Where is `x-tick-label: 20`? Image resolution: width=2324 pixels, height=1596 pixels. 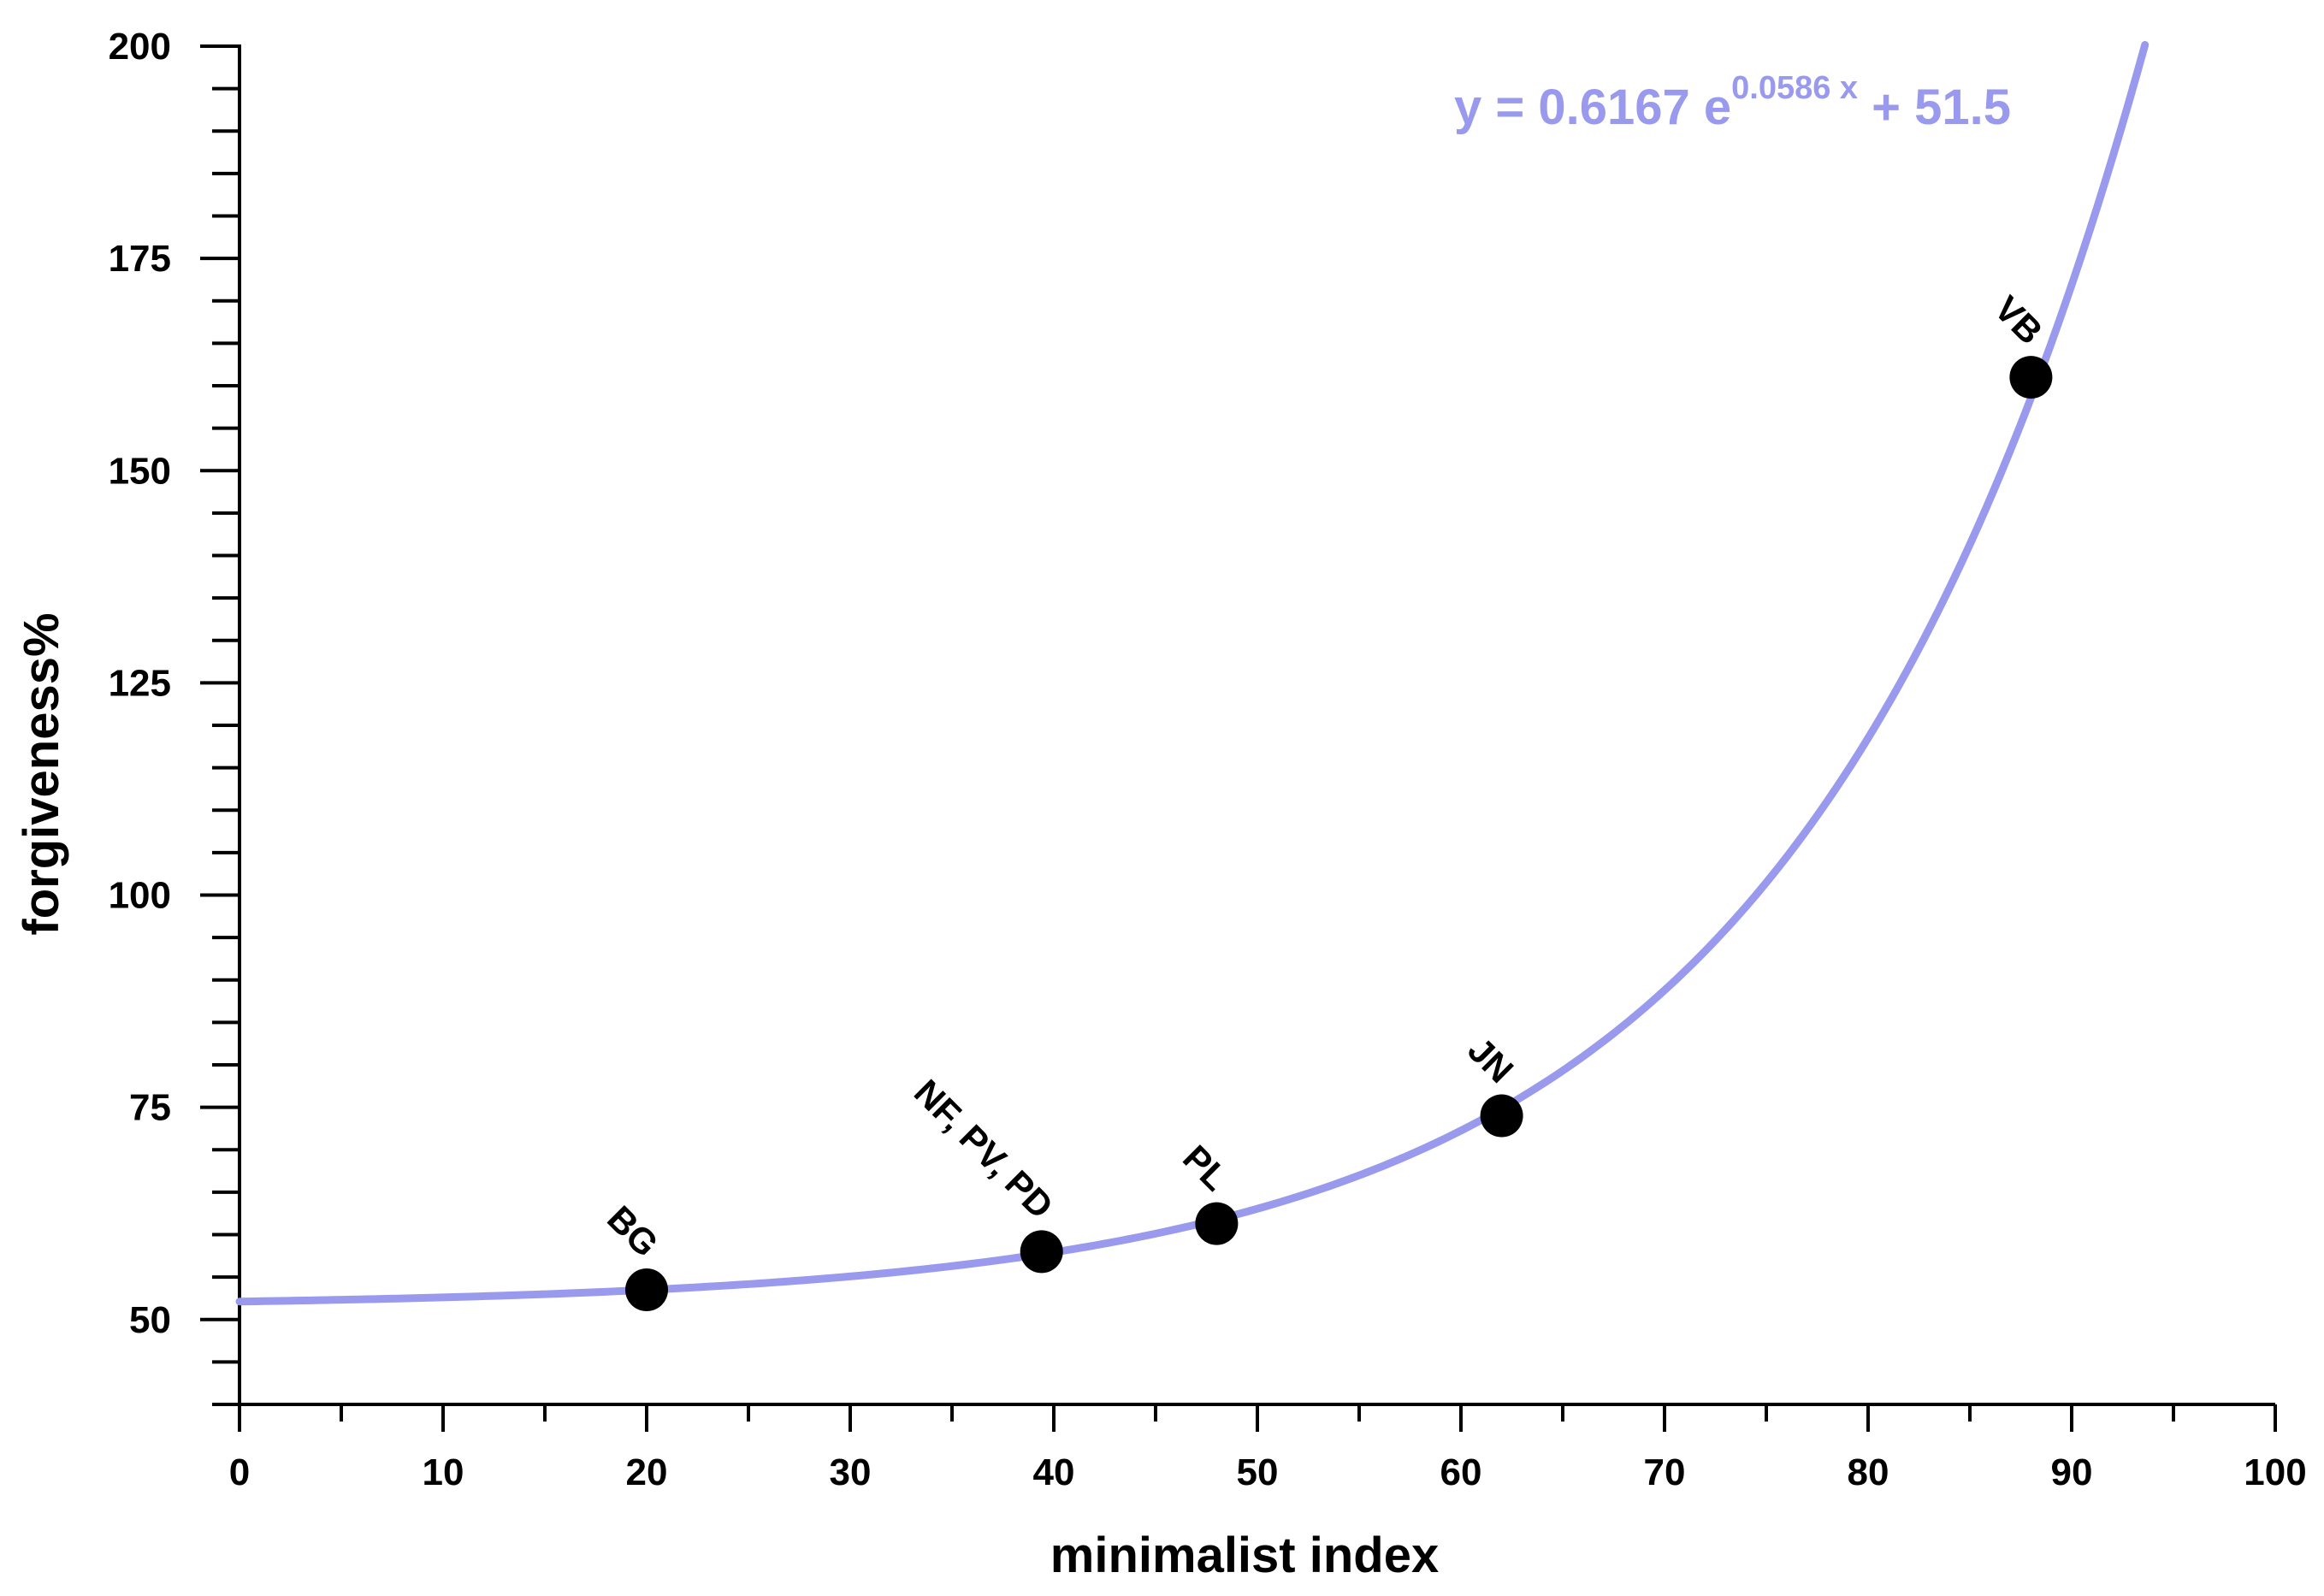
x-tick-label: 20 is located at coordinates (647, 1472).